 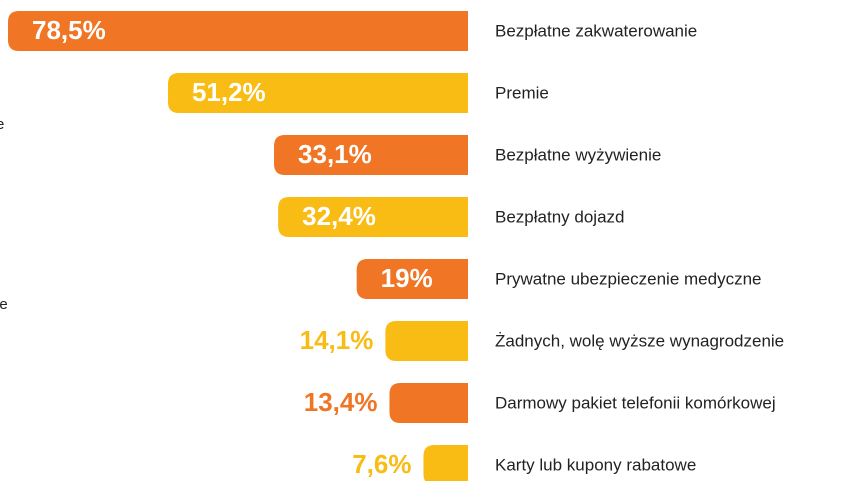 What do you see at coordinates (559, 216) in the screenshot?
I see `category-label: Bezpłatny dojazd` at bounding box center [559, 216].